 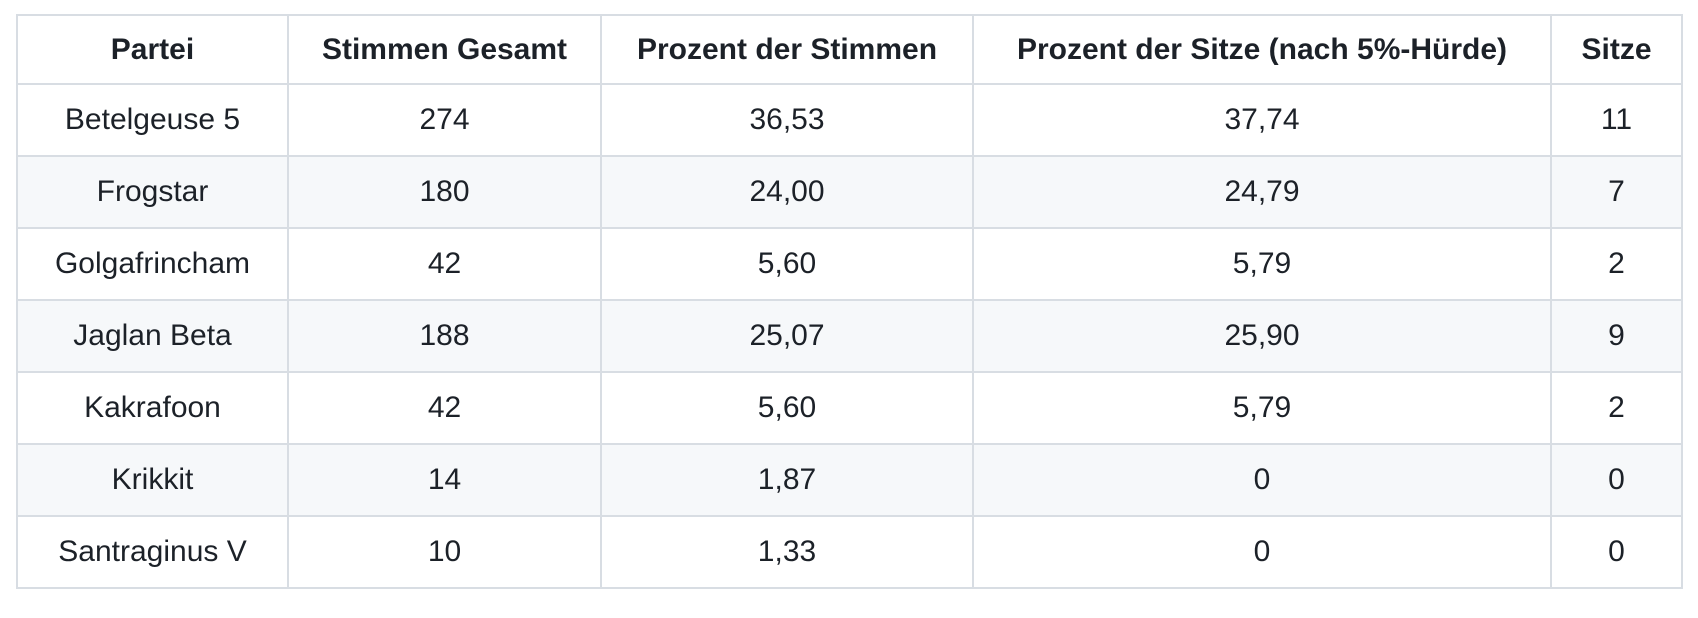 I want to click on table-cell-prozent-der-stimmen: 36,53, so click(x=787, y=120).